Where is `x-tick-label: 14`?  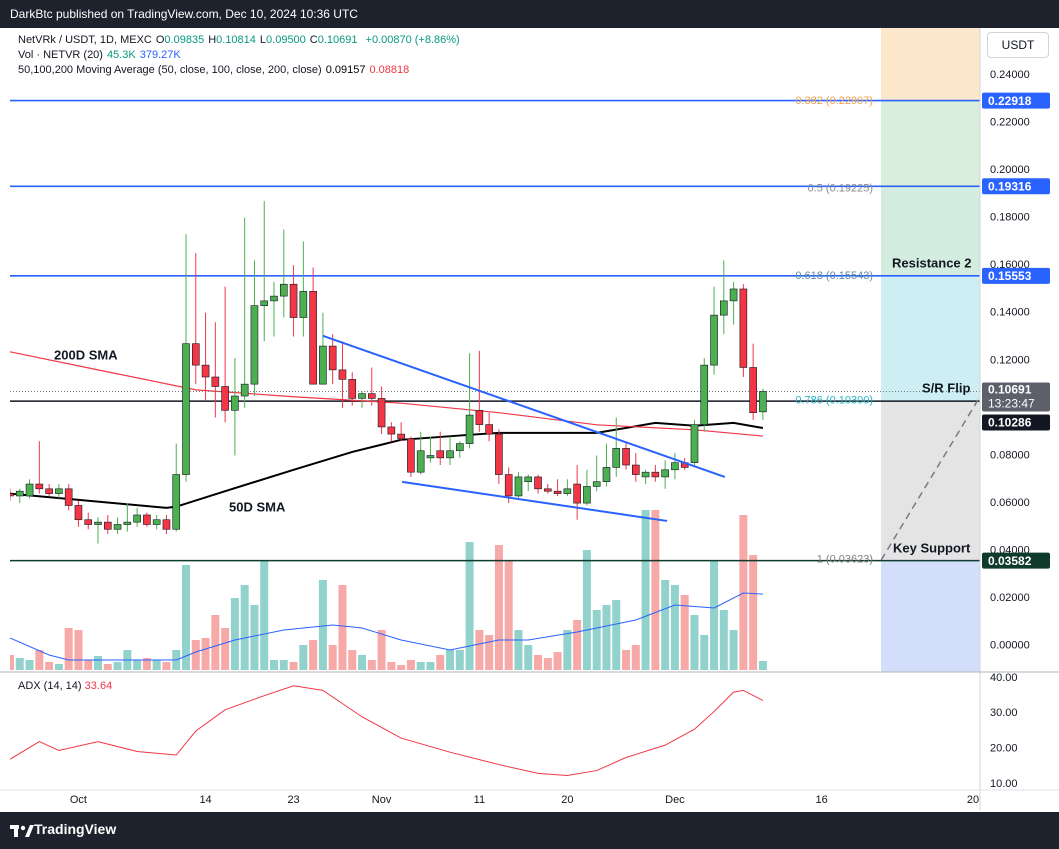 x-tick-label: 14 is located at coordinates (205, 800).